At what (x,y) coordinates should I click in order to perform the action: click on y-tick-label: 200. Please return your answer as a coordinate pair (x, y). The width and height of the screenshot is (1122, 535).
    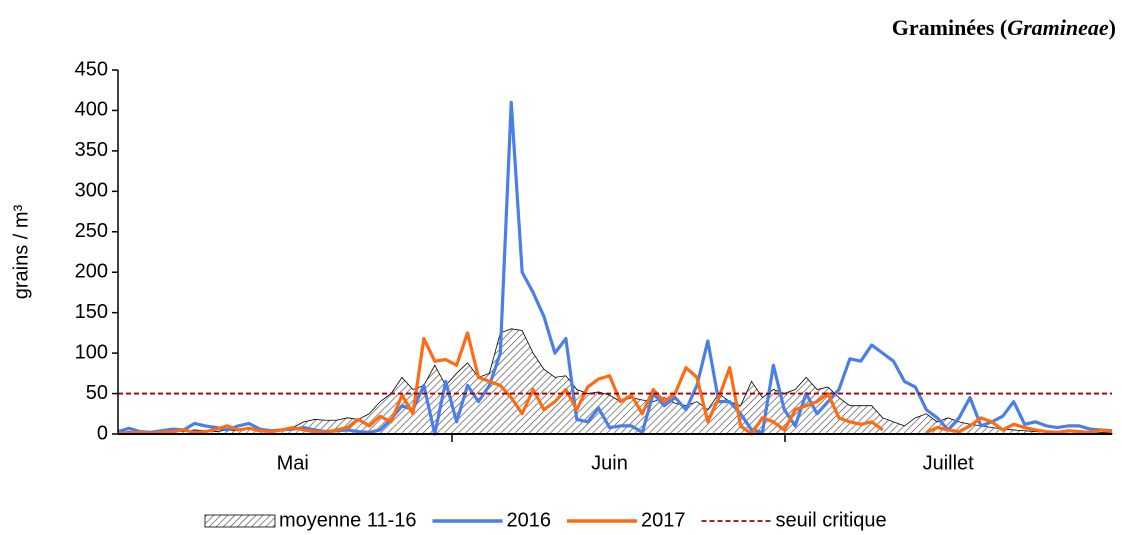
    Looking at the image, I should click on (91, 272).